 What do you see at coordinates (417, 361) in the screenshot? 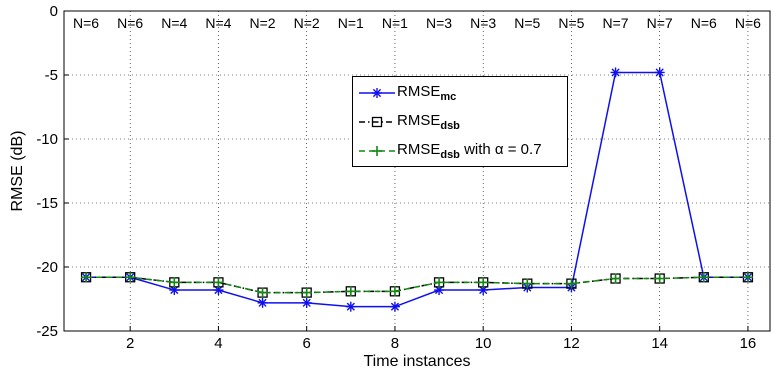
I see `x-axis-label: Time instances` at bounding box center [417, 361].